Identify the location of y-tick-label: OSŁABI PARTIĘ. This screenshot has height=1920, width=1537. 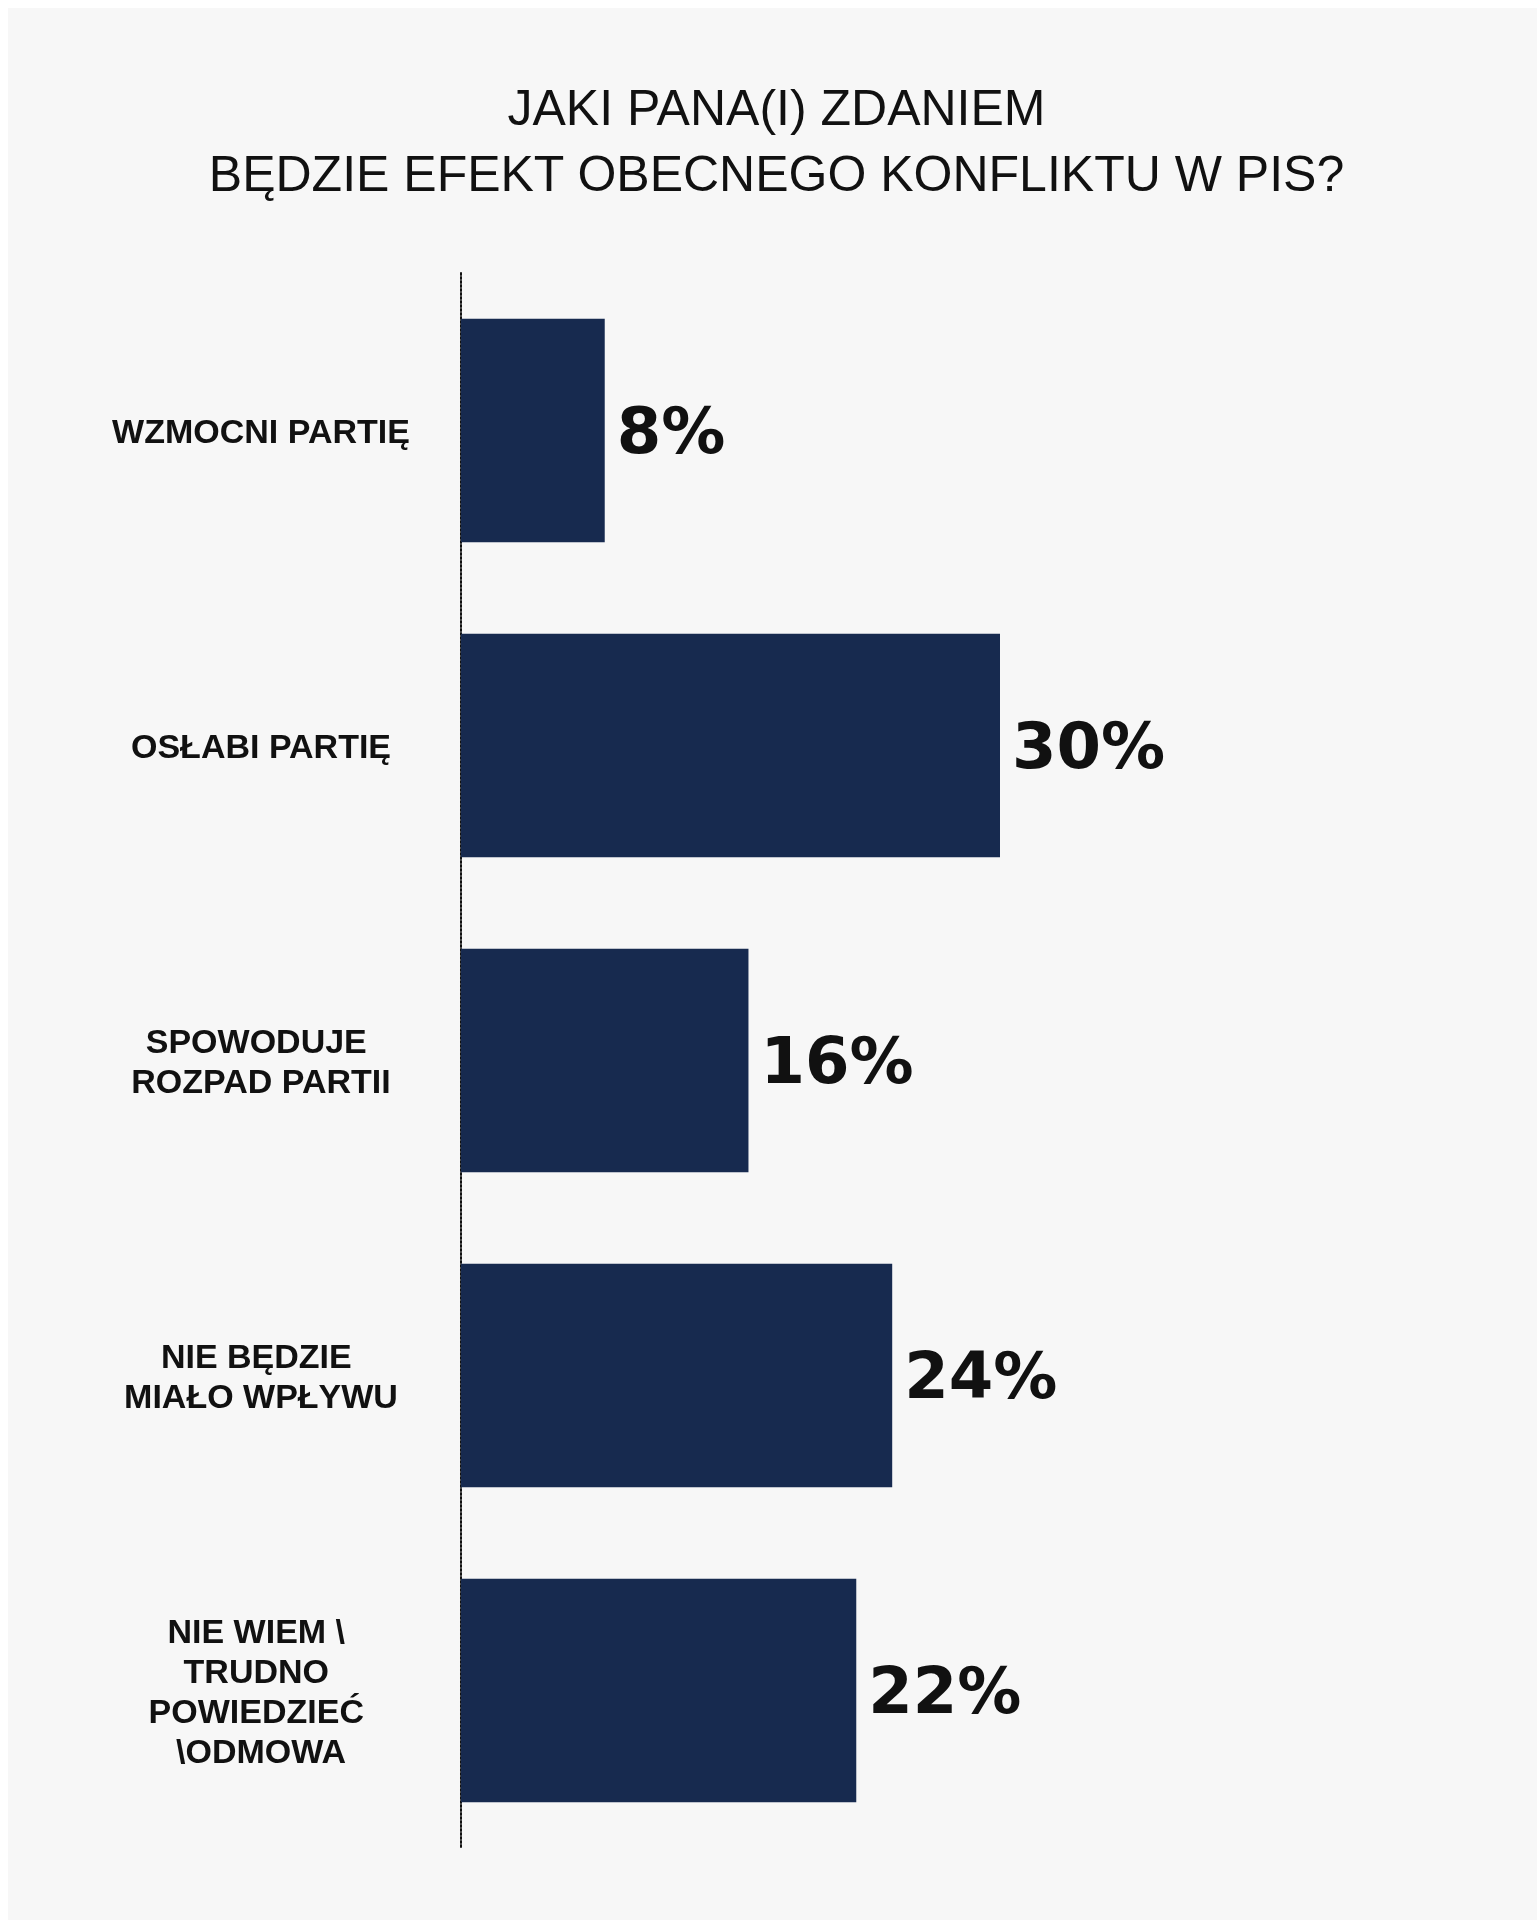
(261, 745).